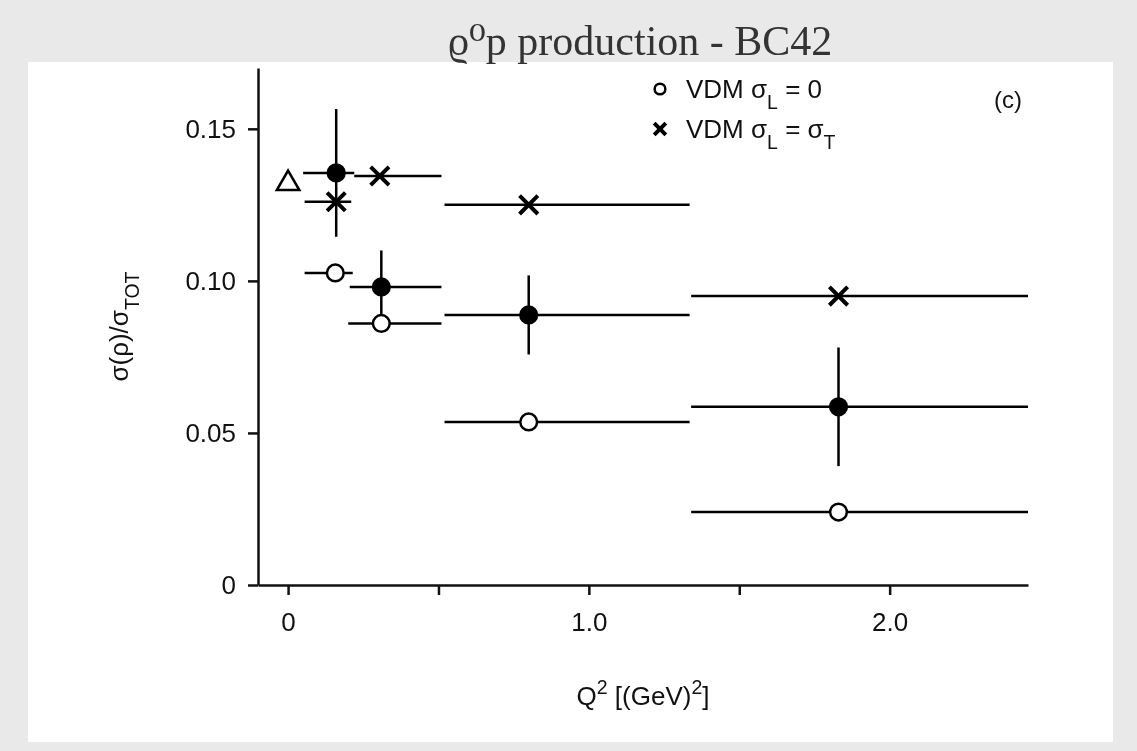  I want to click on legend-label: VDM σ$_{L}$ = σ$_{T}$, so click(761, 133).